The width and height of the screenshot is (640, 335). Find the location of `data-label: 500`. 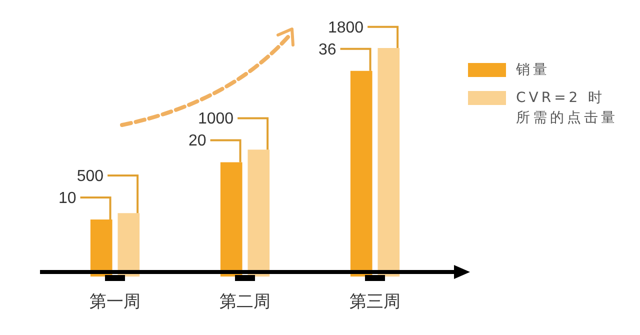

data-label: 500 is located at coordinates (90, 176).